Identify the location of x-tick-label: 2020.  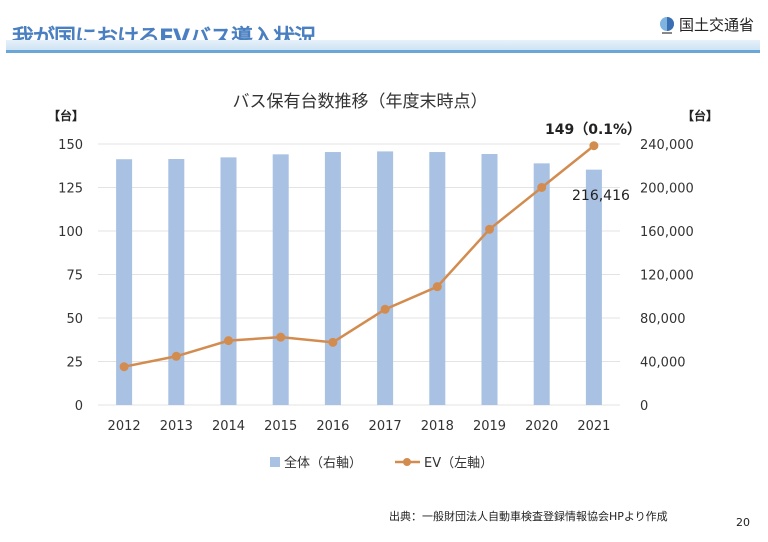
(541, 426).